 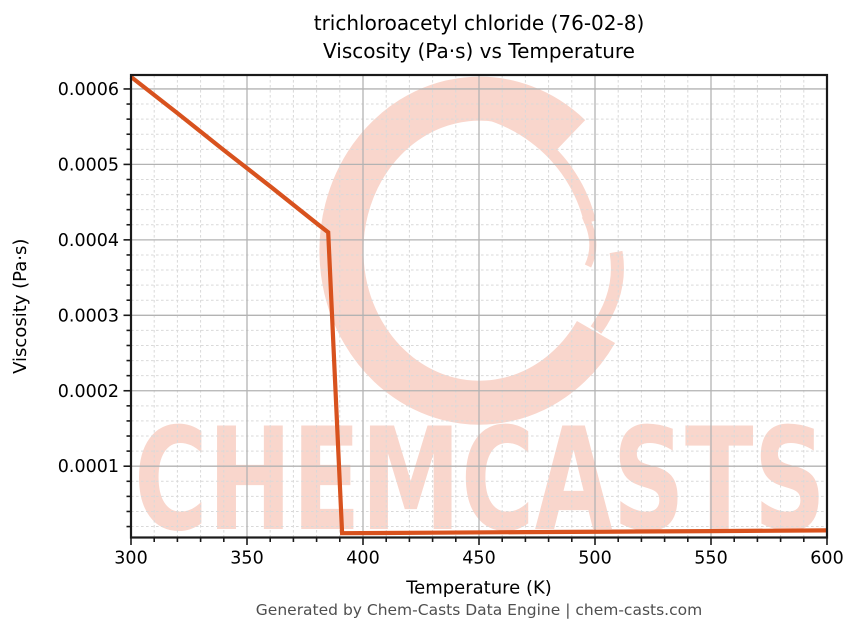 I want to click on svg-text: 0.0001, so click(x=88, y=467).